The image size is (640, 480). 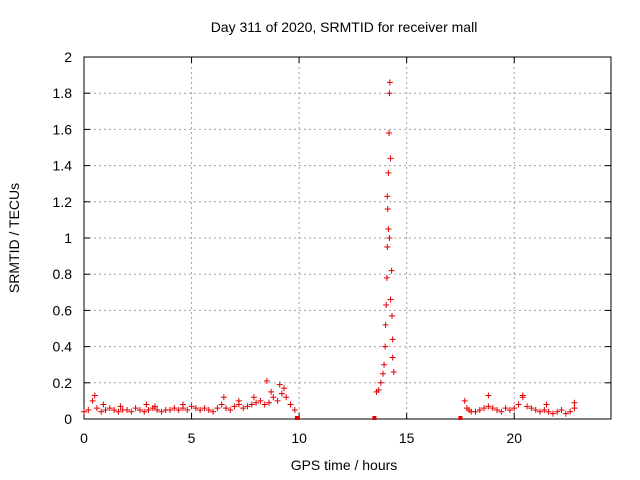 What do you see at coordinates (63, 274) in the screenshot?
I see `y-tick-label: 0.8` at bounding box center [63, 274].